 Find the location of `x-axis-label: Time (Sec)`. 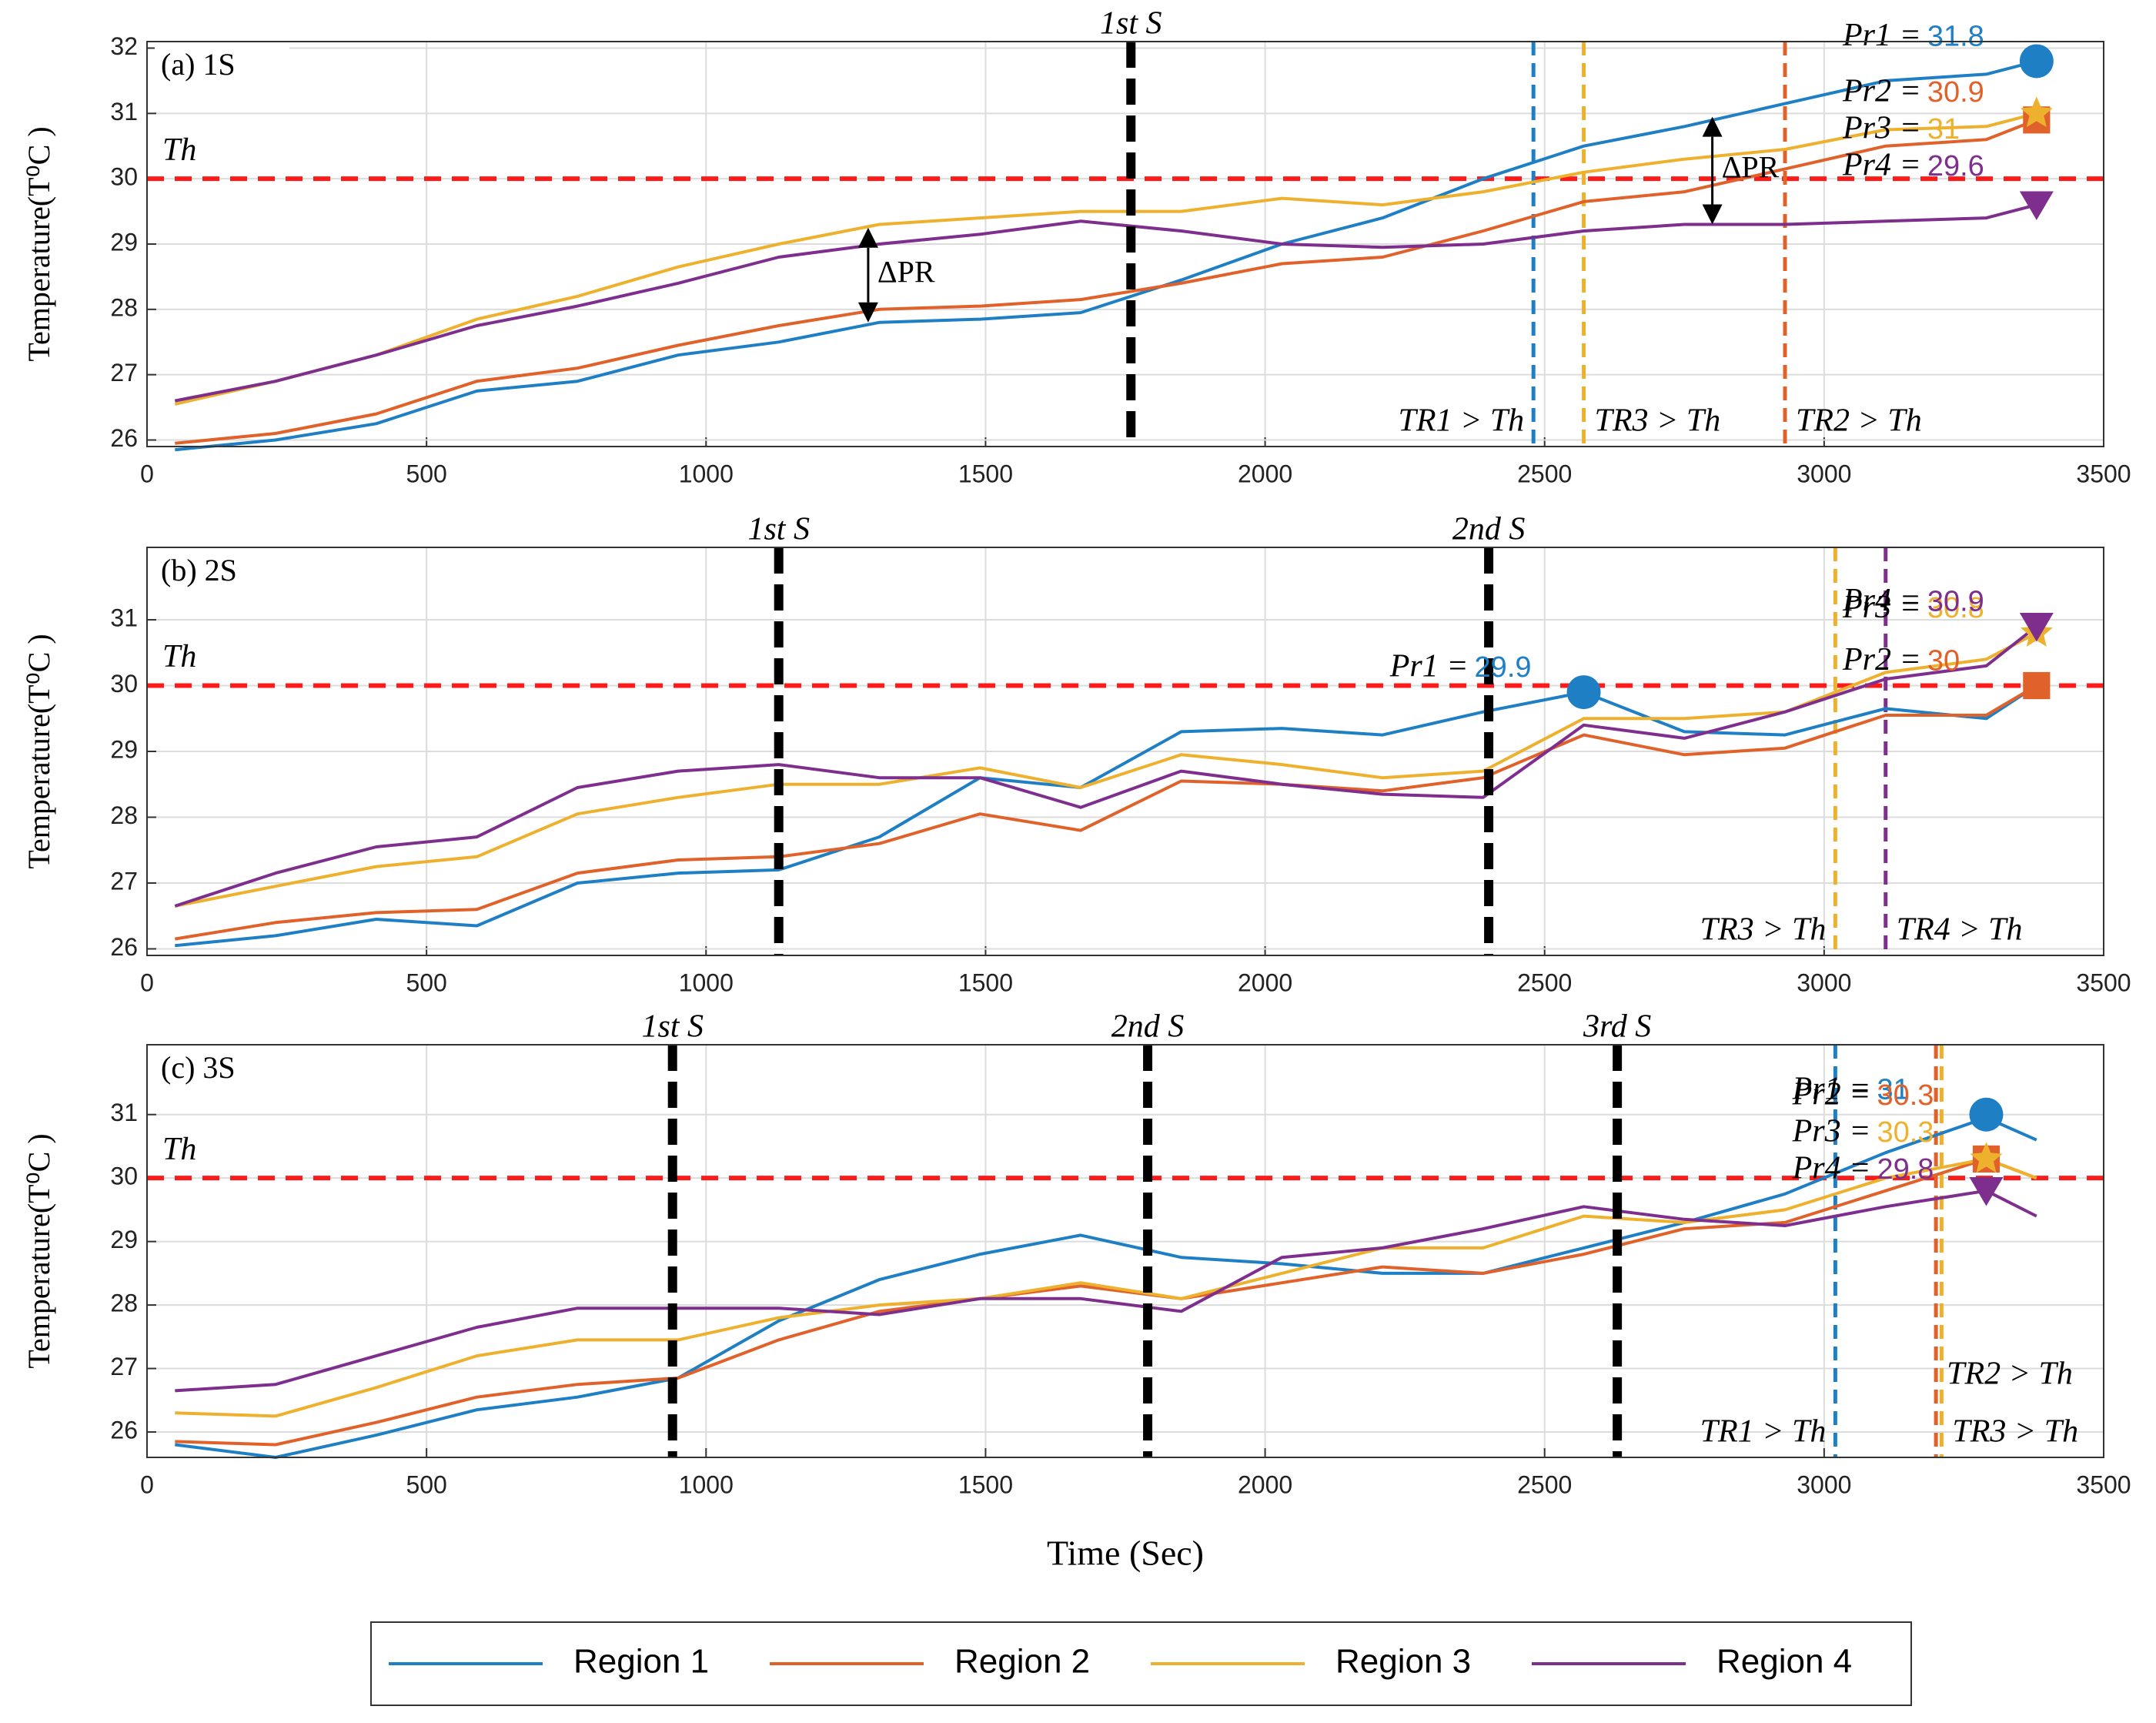

x-axis-label: Time (Sec) is located at coordinates (1125, 1553).